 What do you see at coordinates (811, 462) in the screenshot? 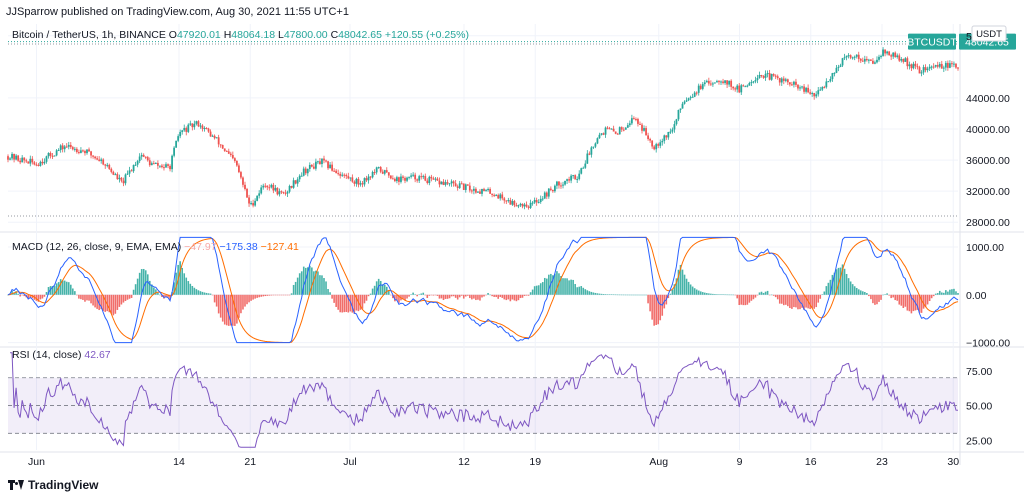
I see `x-tick-label: 16` at bounding box center [811, 462].